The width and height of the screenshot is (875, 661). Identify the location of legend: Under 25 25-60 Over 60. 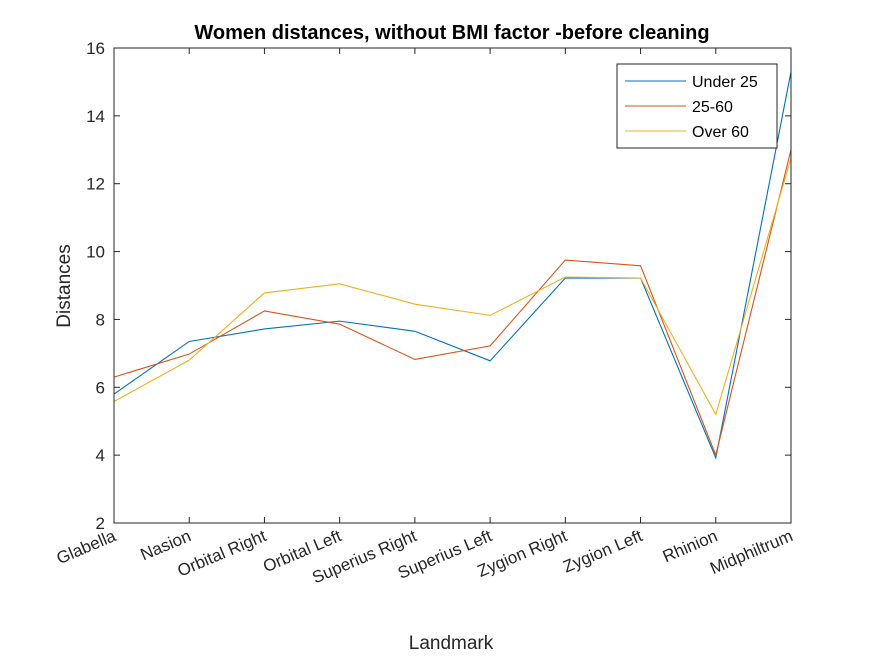
(697, 106).